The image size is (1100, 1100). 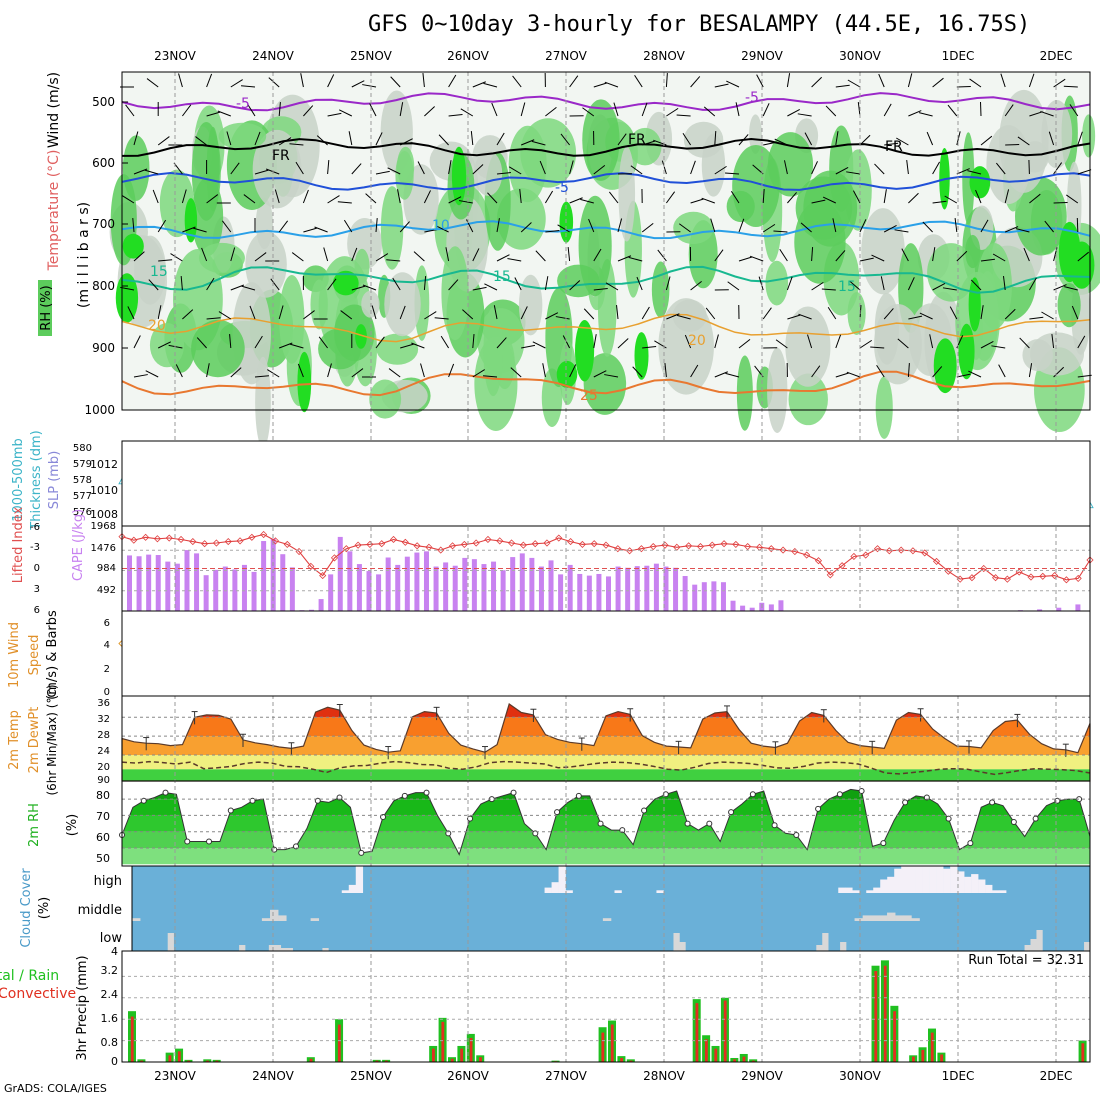 What do you see at coordinates (103, 735) in the screenshot?
I see `temp-tick: 28` at bounding box center [103, 735].